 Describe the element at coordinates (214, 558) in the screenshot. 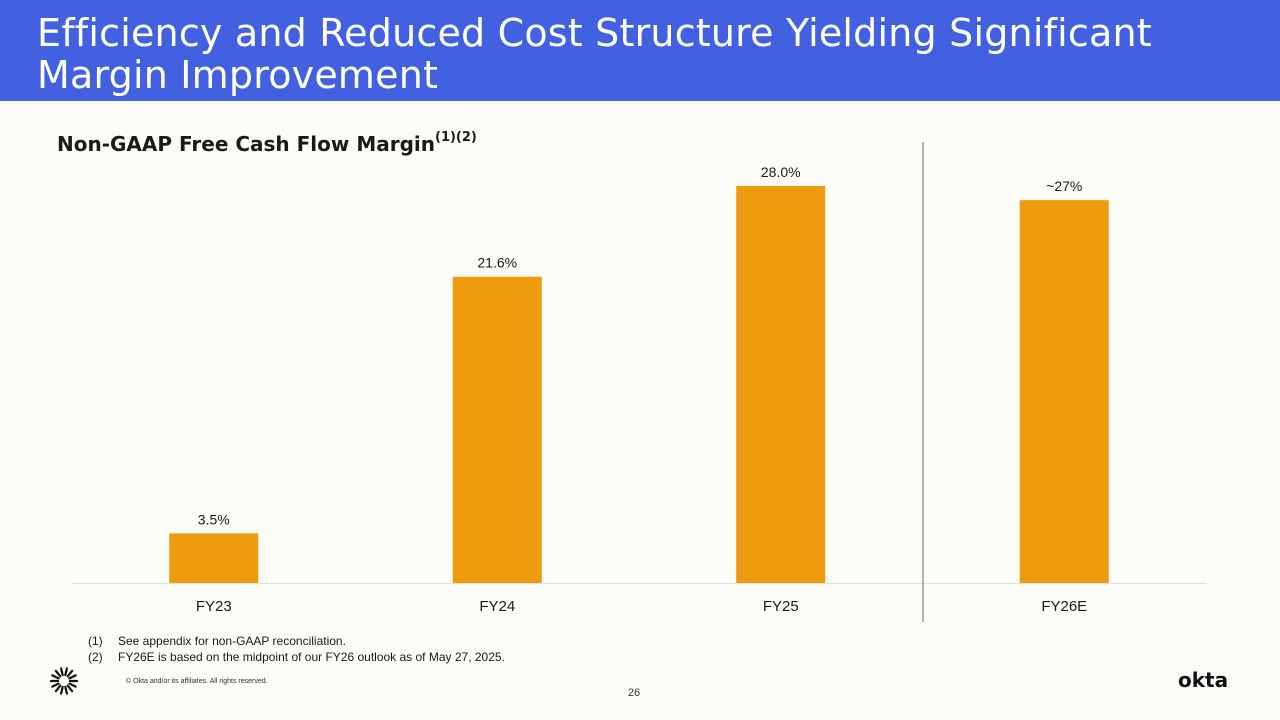

I see `bar-fy23` at that location.